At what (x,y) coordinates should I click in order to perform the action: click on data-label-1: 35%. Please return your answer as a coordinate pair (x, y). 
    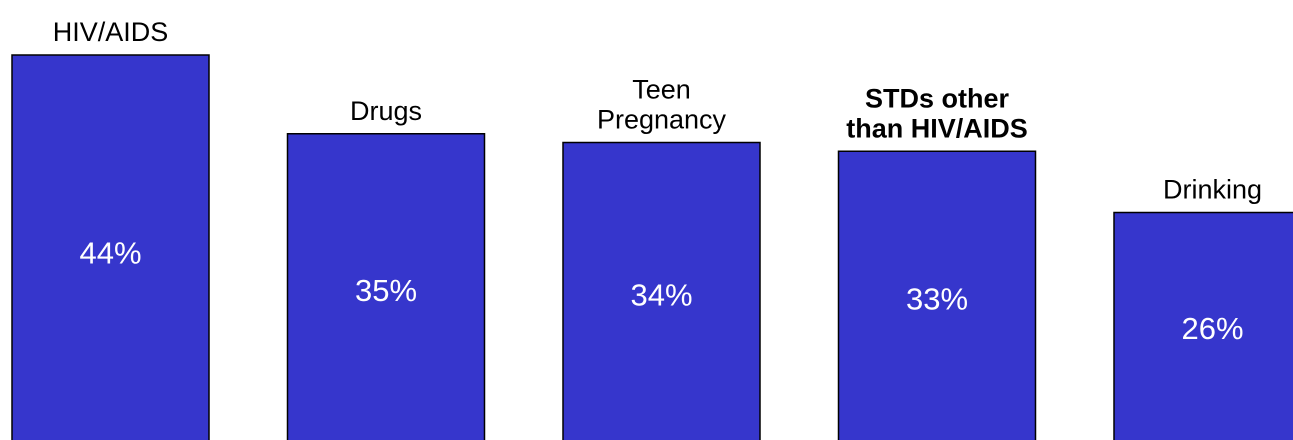
    Looking at the image, I should click on (386, 290).